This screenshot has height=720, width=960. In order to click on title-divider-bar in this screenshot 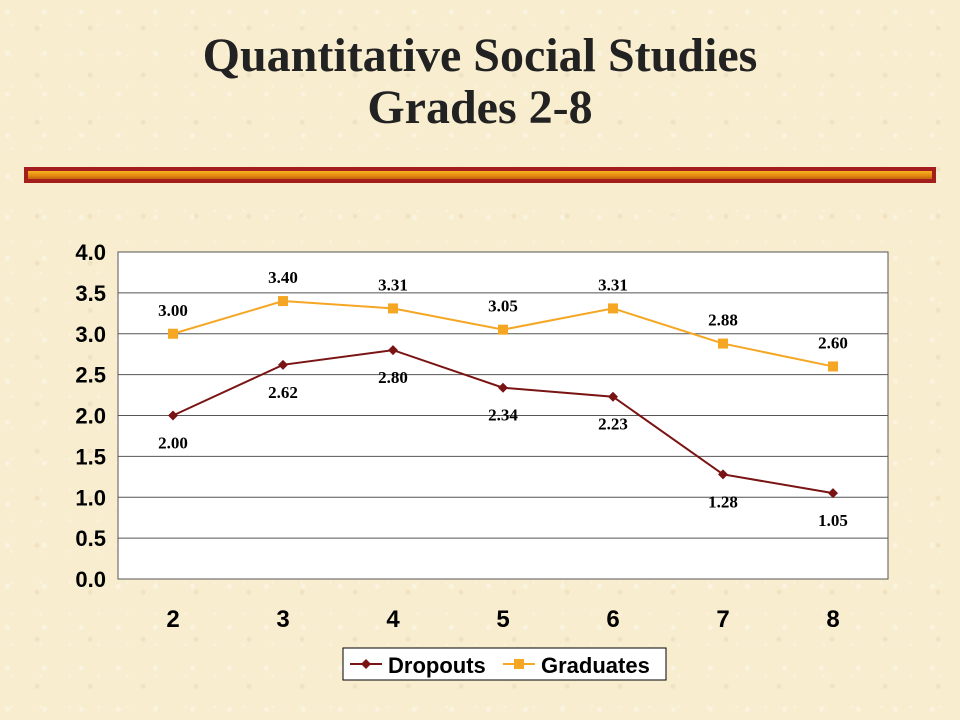, I will do `click(480, 175)`.